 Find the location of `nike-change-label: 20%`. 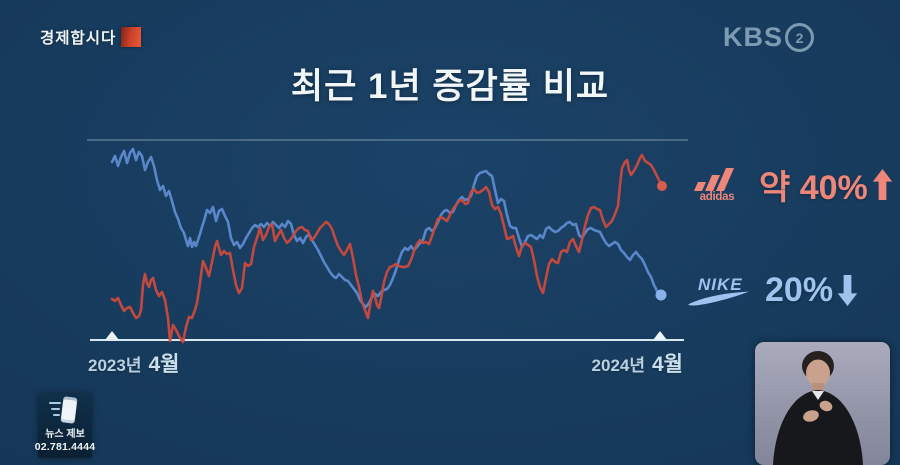

nike-change-label: 20% is located at coordinates (811, 290).